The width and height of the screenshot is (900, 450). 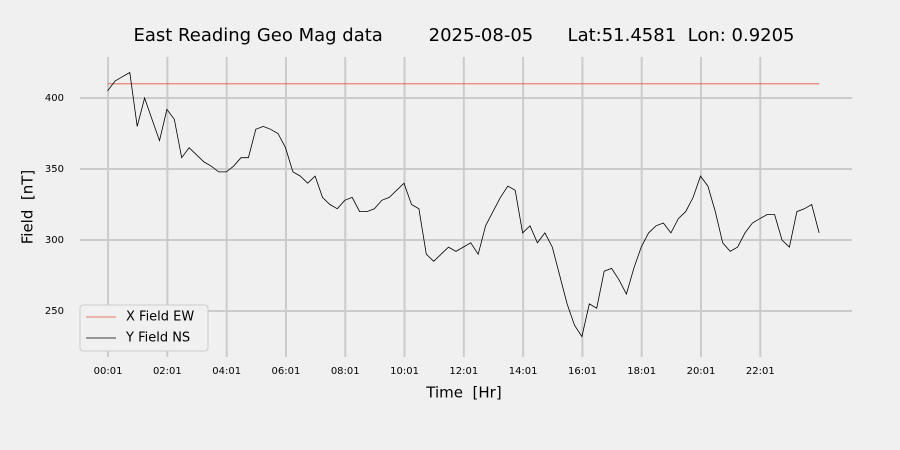 What do you see at coordinates (167, 371) in the screenshot?
I see `x-tick-label: 02:01` at bounding box center [167, 371].